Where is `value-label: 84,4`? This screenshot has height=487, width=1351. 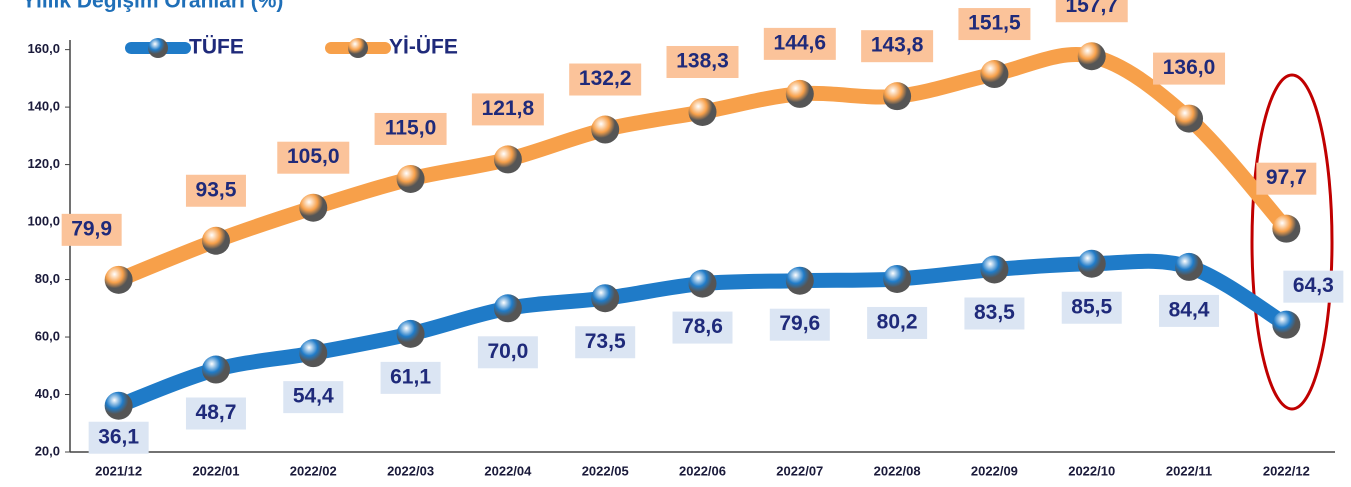
value-label: 84,4 is located at coordinates (1189, 309).